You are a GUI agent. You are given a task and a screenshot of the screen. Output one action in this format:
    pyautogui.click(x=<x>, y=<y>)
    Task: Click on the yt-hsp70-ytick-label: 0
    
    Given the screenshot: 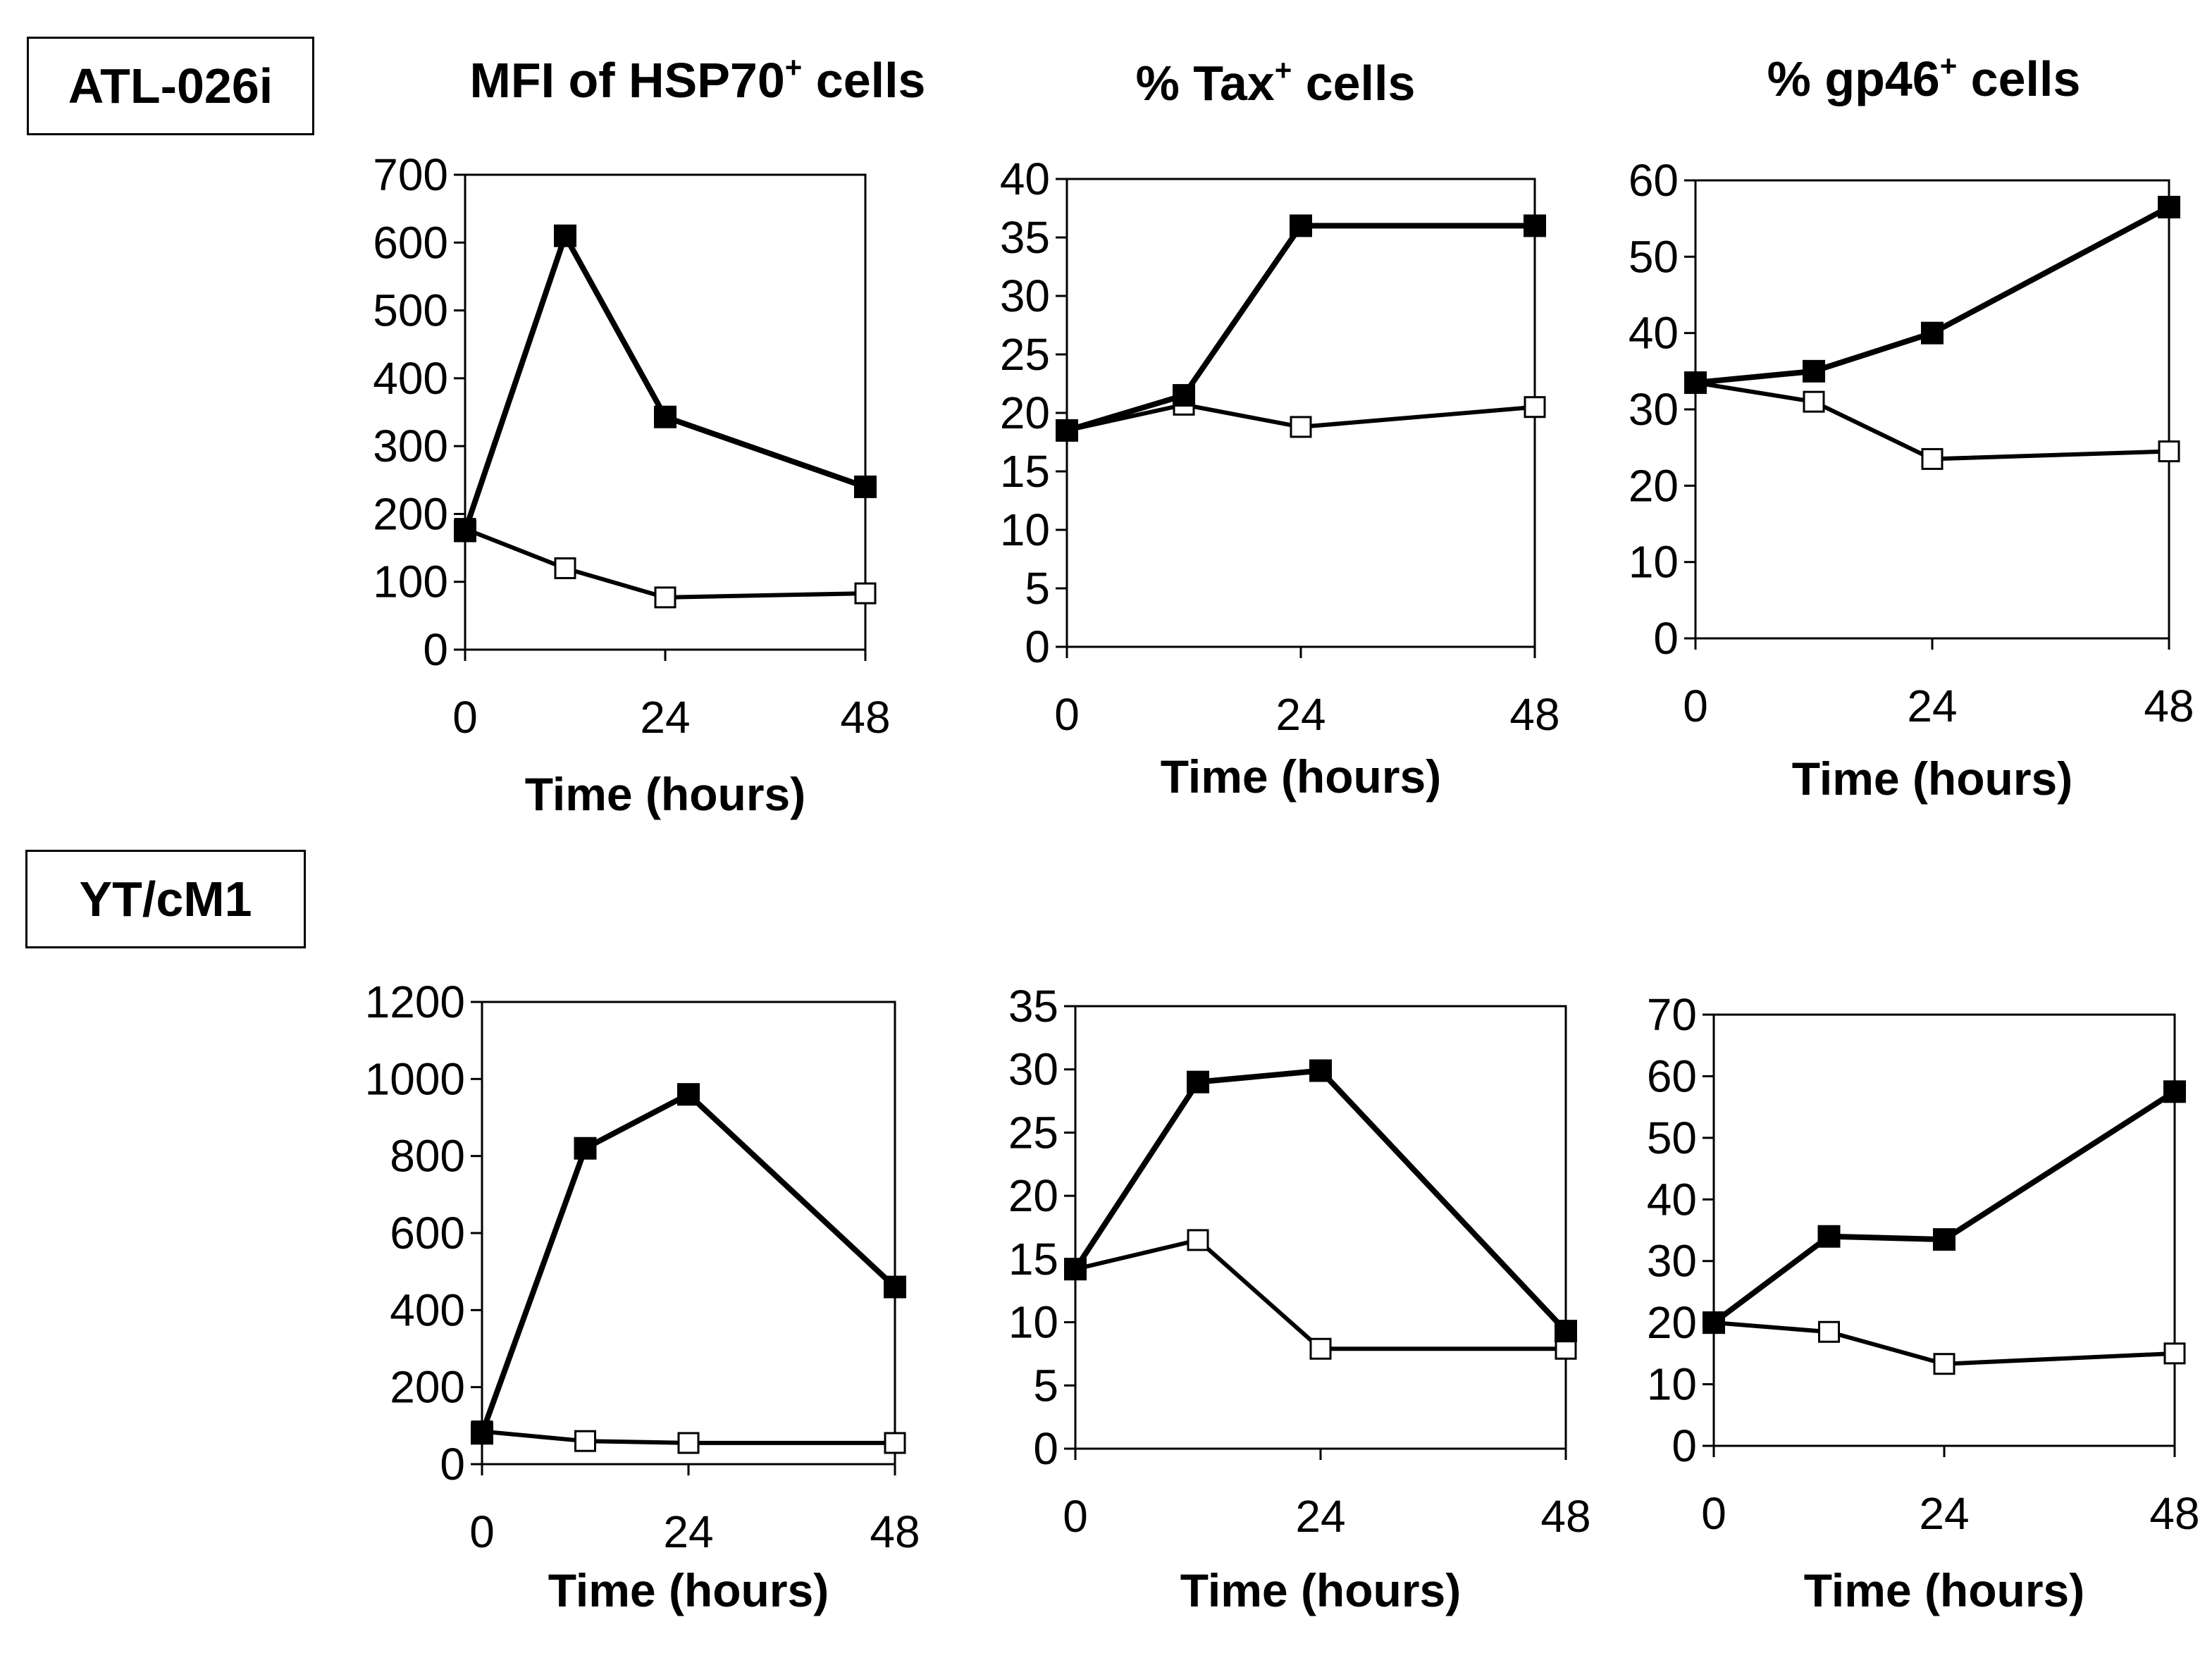 What is the action you would take?
    pyautogui.click(x=452, y=1464)
    